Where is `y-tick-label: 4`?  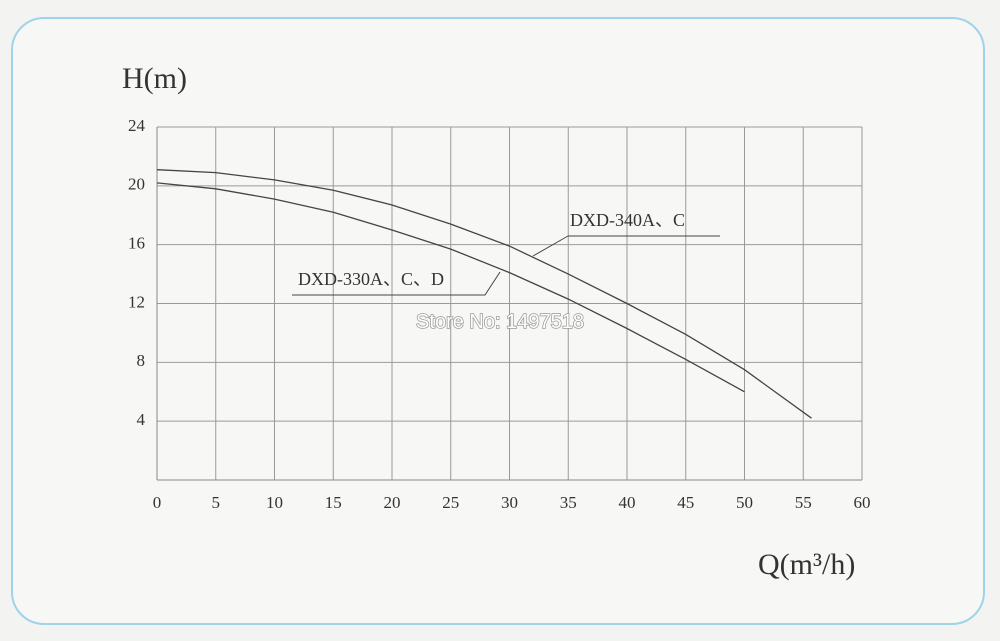 y-tick-label: 4 is located at coordinates (141, 419).